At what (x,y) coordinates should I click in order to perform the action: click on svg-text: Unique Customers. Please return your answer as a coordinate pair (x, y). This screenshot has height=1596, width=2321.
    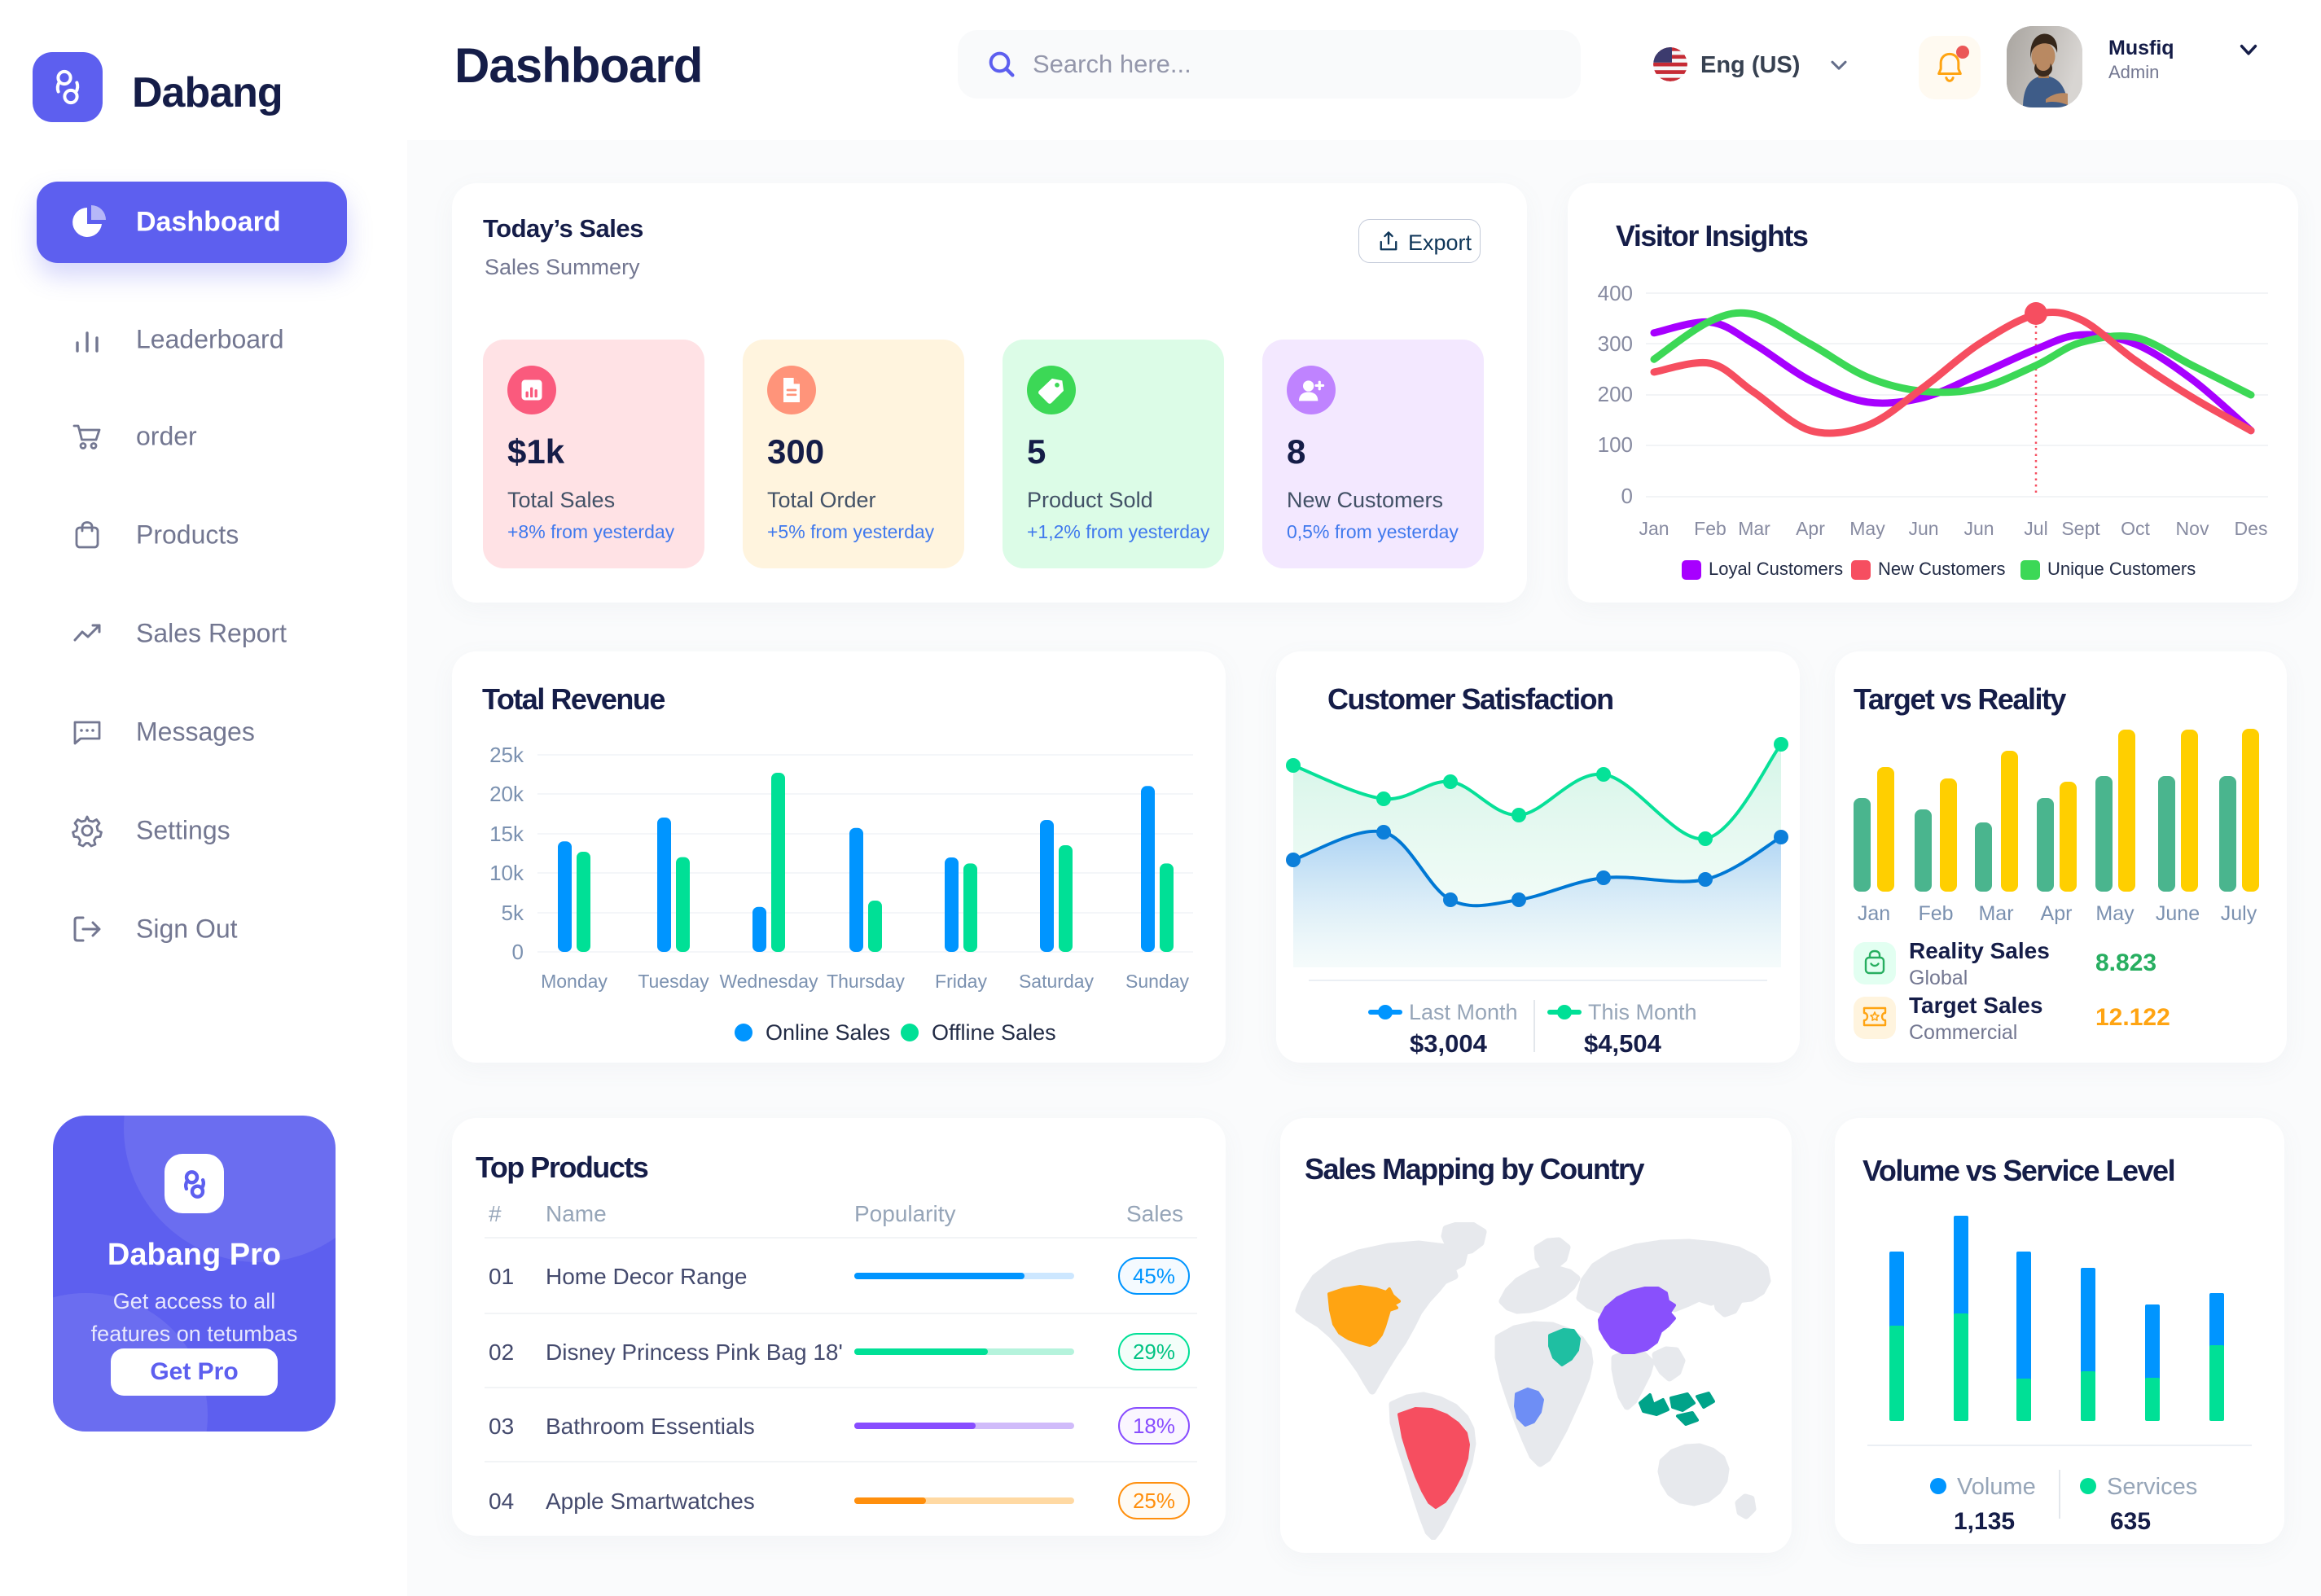
    Looking at the image, I should click on (2121, 569).